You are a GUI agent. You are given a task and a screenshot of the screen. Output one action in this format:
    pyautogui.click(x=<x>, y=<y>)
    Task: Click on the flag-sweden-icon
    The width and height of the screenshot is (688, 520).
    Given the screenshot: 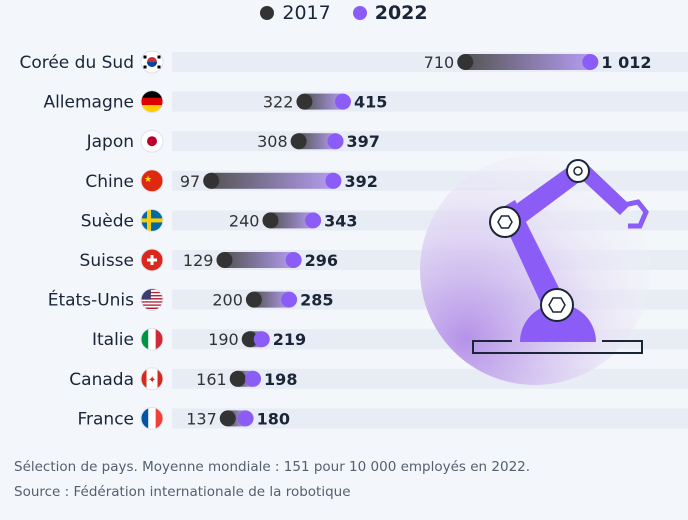 What is the action you would take?
    pyautogui.click(x=152, y=220)
    